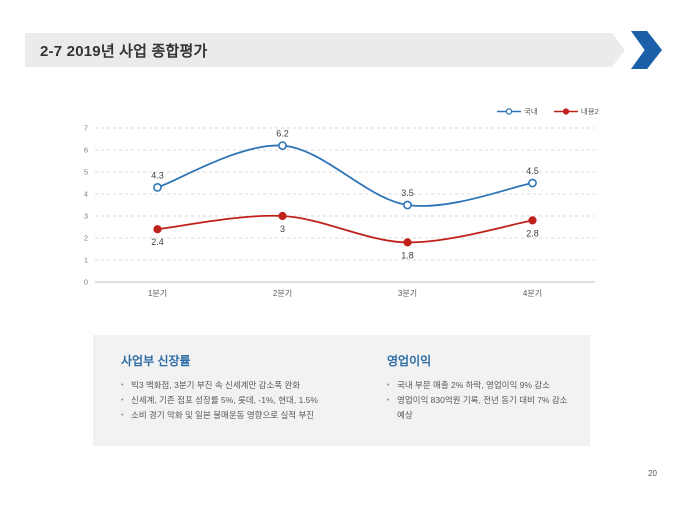 The width and height of the screenshot is (680, 510). What do you see at coordinates (223, 415) in the screenshot?
I see `bullet-text: 소비 경기 악화 및 일본 불매운동 영향으로 실적 부진` at bounding box center [223, 415].